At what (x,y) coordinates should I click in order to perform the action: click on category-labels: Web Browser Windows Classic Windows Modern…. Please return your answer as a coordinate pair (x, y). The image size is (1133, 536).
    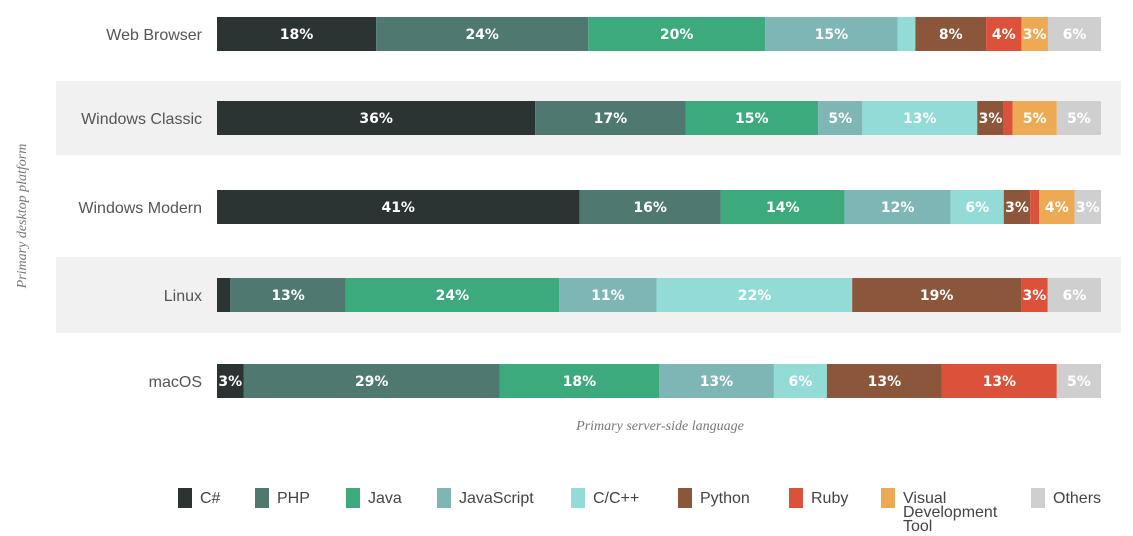
    Looking at the image, I should click on (140, 209).